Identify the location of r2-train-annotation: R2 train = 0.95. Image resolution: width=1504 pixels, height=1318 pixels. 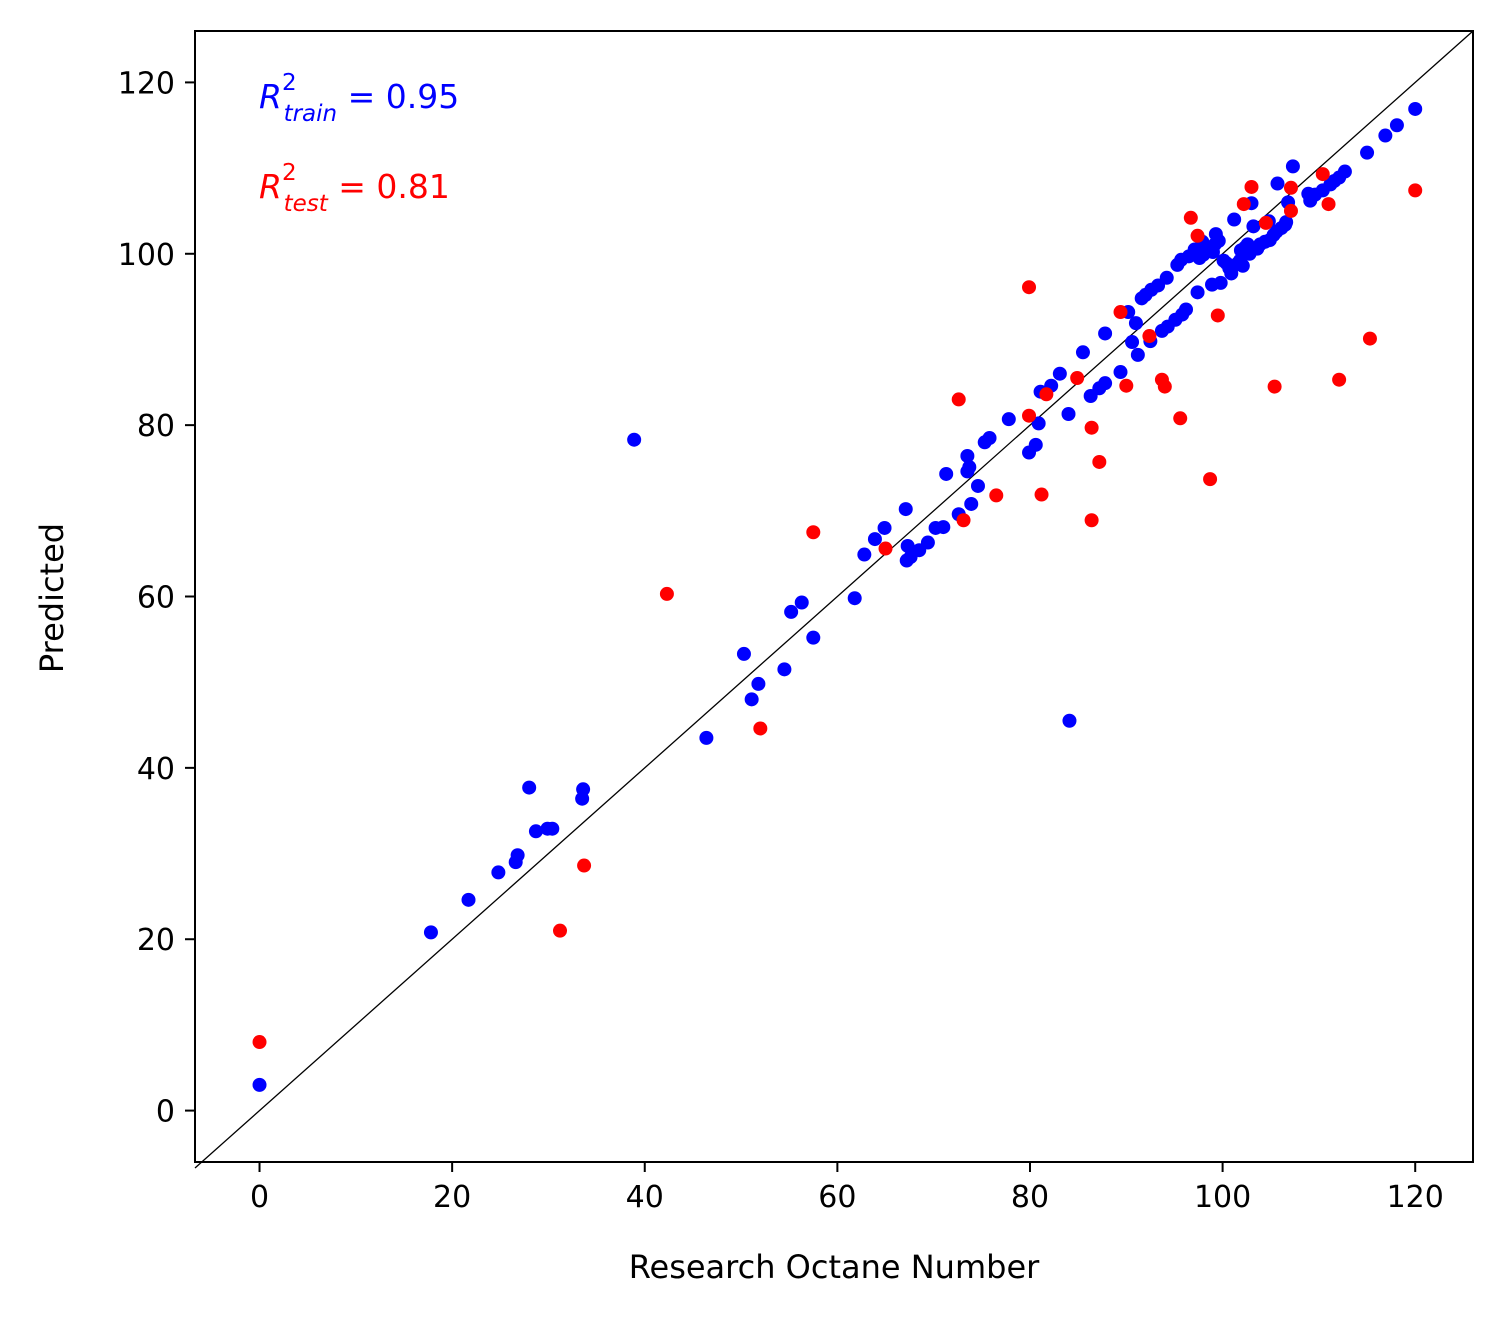
(359, 98).